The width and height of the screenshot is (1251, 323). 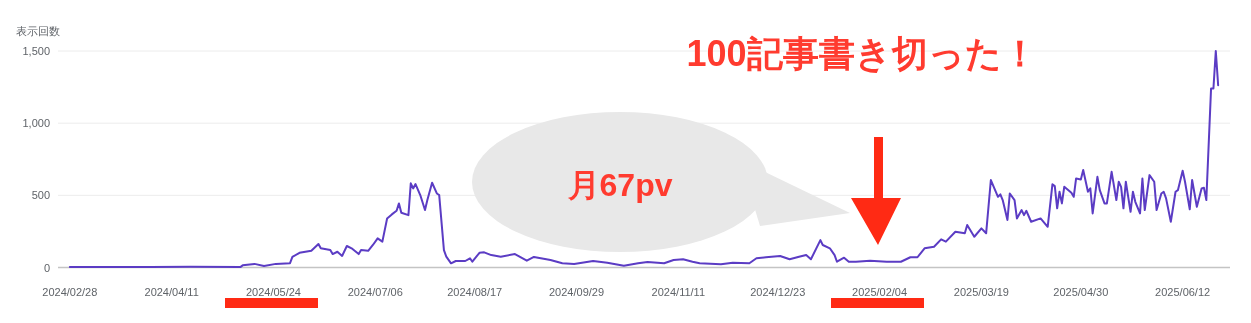 What do you see at coordinates (475, 292) in the screenshot?
I see `x-tick-label: 2024/08/17` at bounding box center [475, 292].